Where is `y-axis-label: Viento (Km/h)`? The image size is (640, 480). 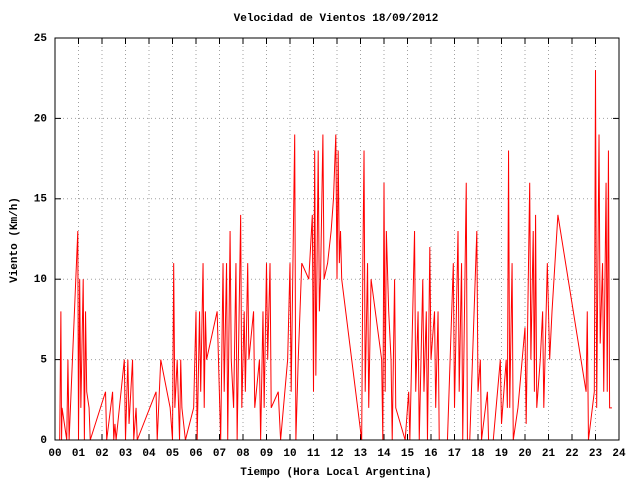
y-axis-label: Viento (Km/h) is located at coordinates (15, 240).